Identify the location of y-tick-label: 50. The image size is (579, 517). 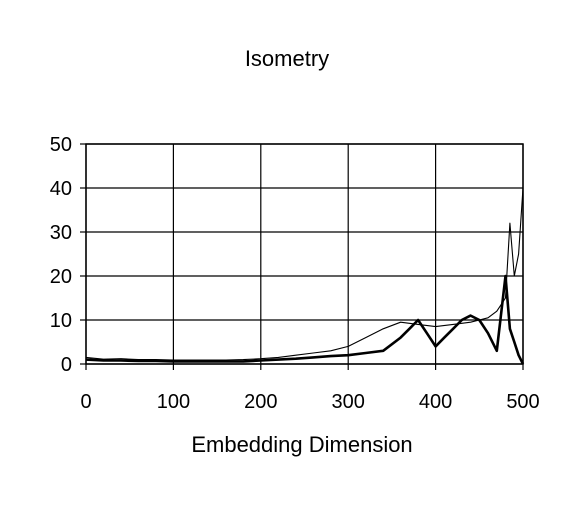
(61, 145).